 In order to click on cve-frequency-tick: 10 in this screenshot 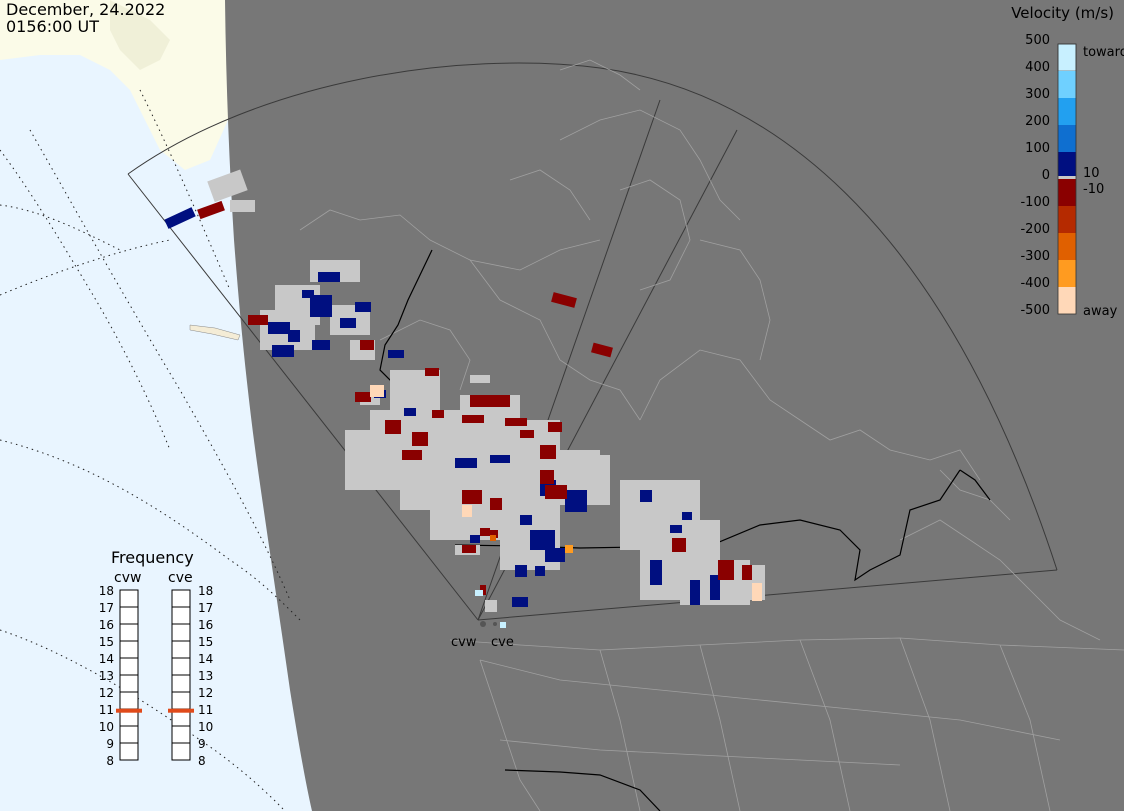, I will do `click(206, 727)`.